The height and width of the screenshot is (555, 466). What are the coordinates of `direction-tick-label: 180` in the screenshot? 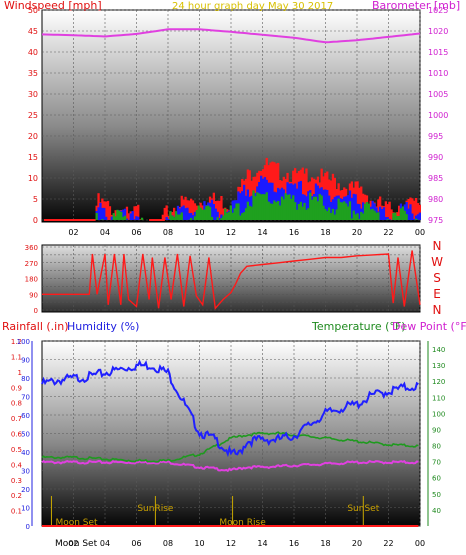 It's located at (31, 280).